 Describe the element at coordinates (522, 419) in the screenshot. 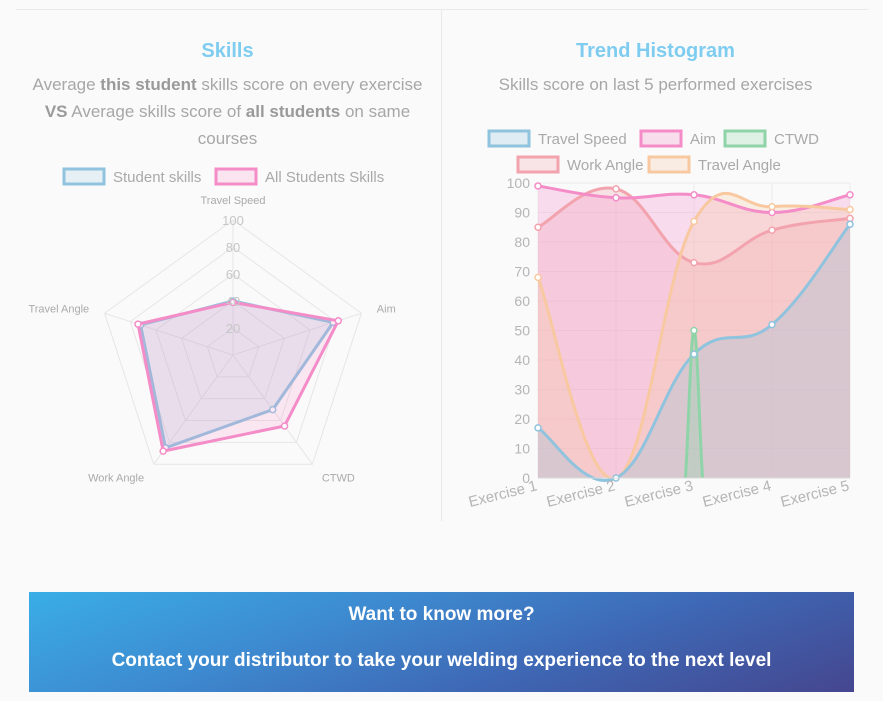

I see `trend-y-tick: 20` at that location.